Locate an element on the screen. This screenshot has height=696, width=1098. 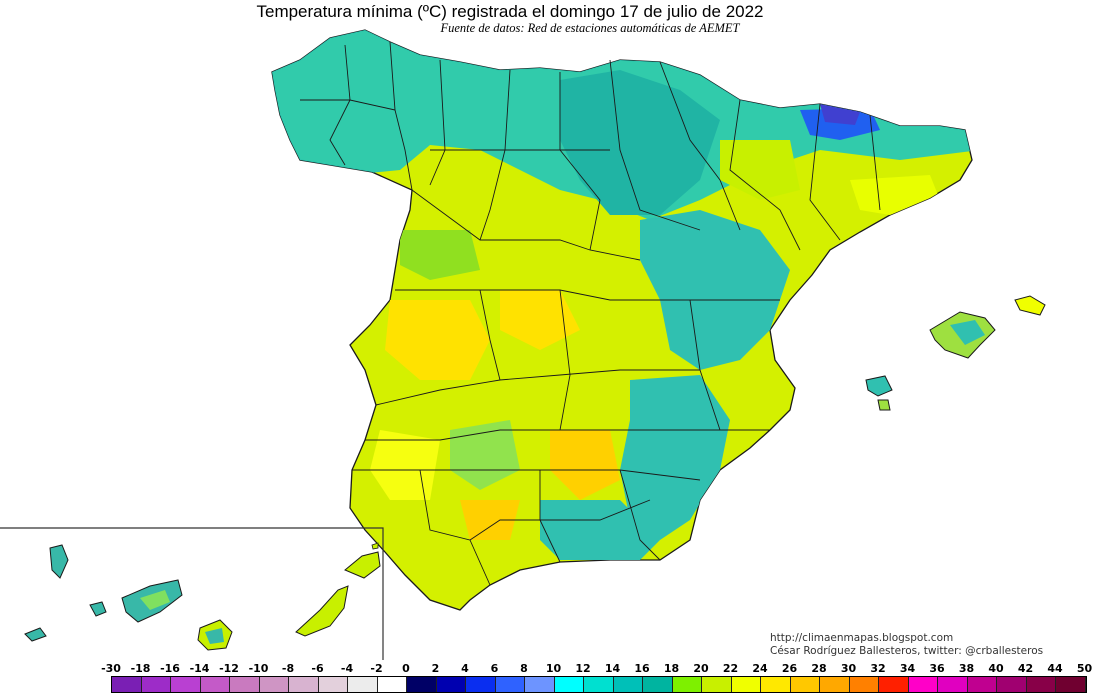
legend-label: -30 is located at coordinates (111, 668).